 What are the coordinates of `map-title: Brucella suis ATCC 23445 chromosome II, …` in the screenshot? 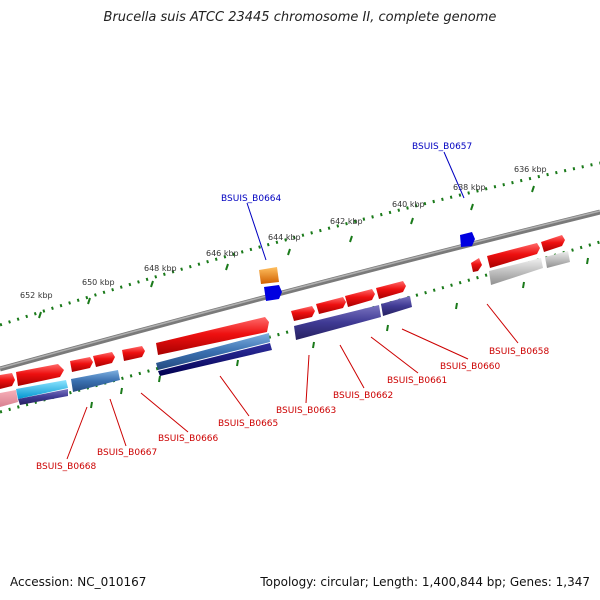 It's located at (300, 17).